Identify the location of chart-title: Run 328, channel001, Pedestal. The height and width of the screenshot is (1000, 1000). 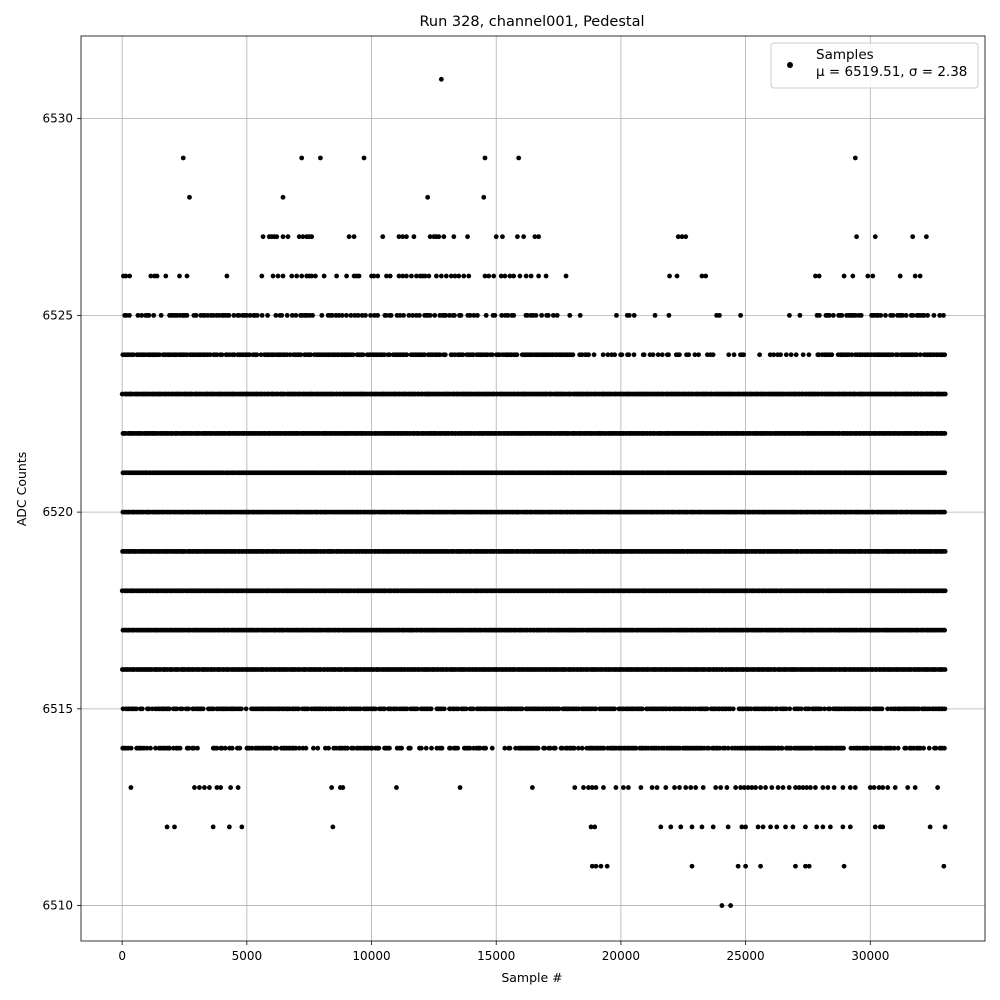
(531, 22).